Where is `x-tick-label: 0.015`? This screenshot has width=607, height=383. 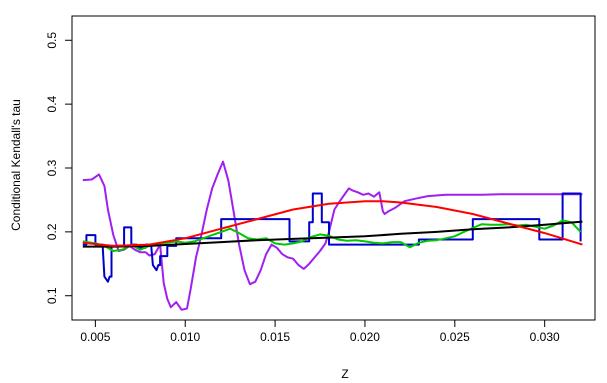 x-tick-label: 0.015 is located at coordinates (275, 337).